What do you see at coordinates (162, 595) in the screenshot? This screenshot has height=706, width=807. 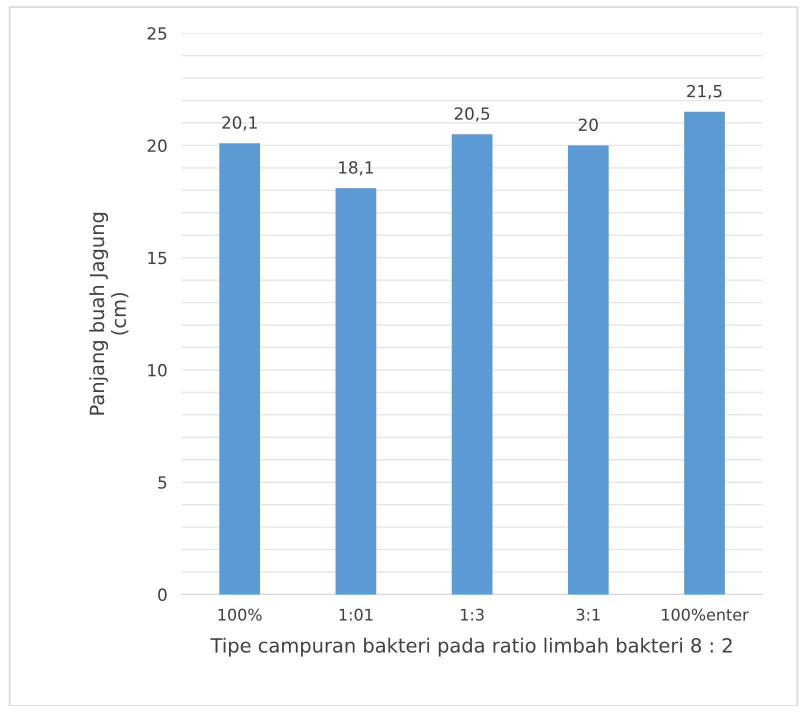 I see `y-tick-label: 0` at bounding box center [162, 595].